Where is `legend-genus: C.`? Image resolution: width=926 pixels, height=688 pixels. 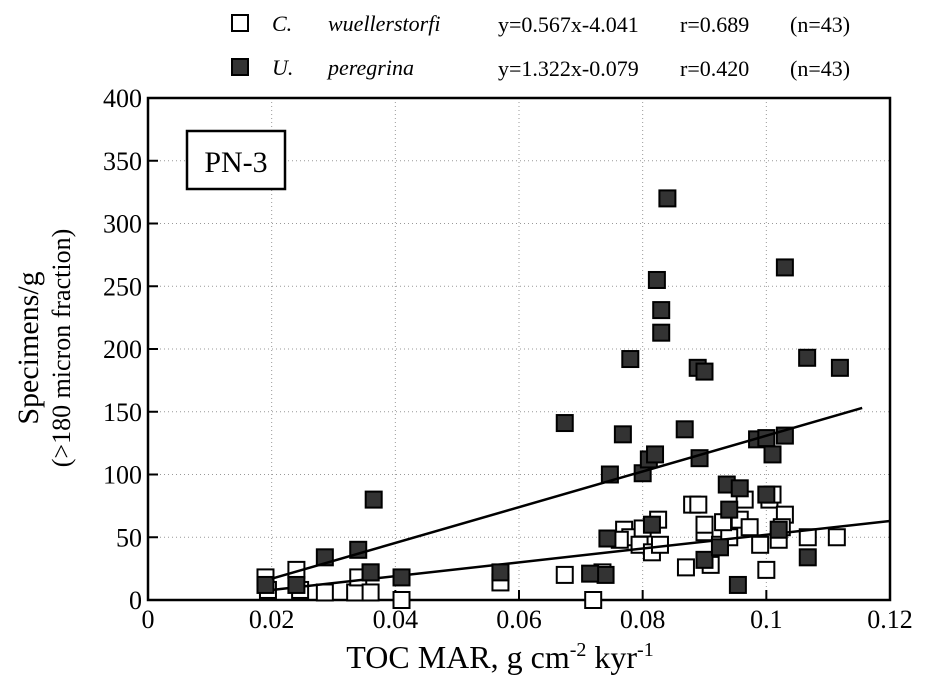
legend-genus: C. is located at coordinates (282, 23).